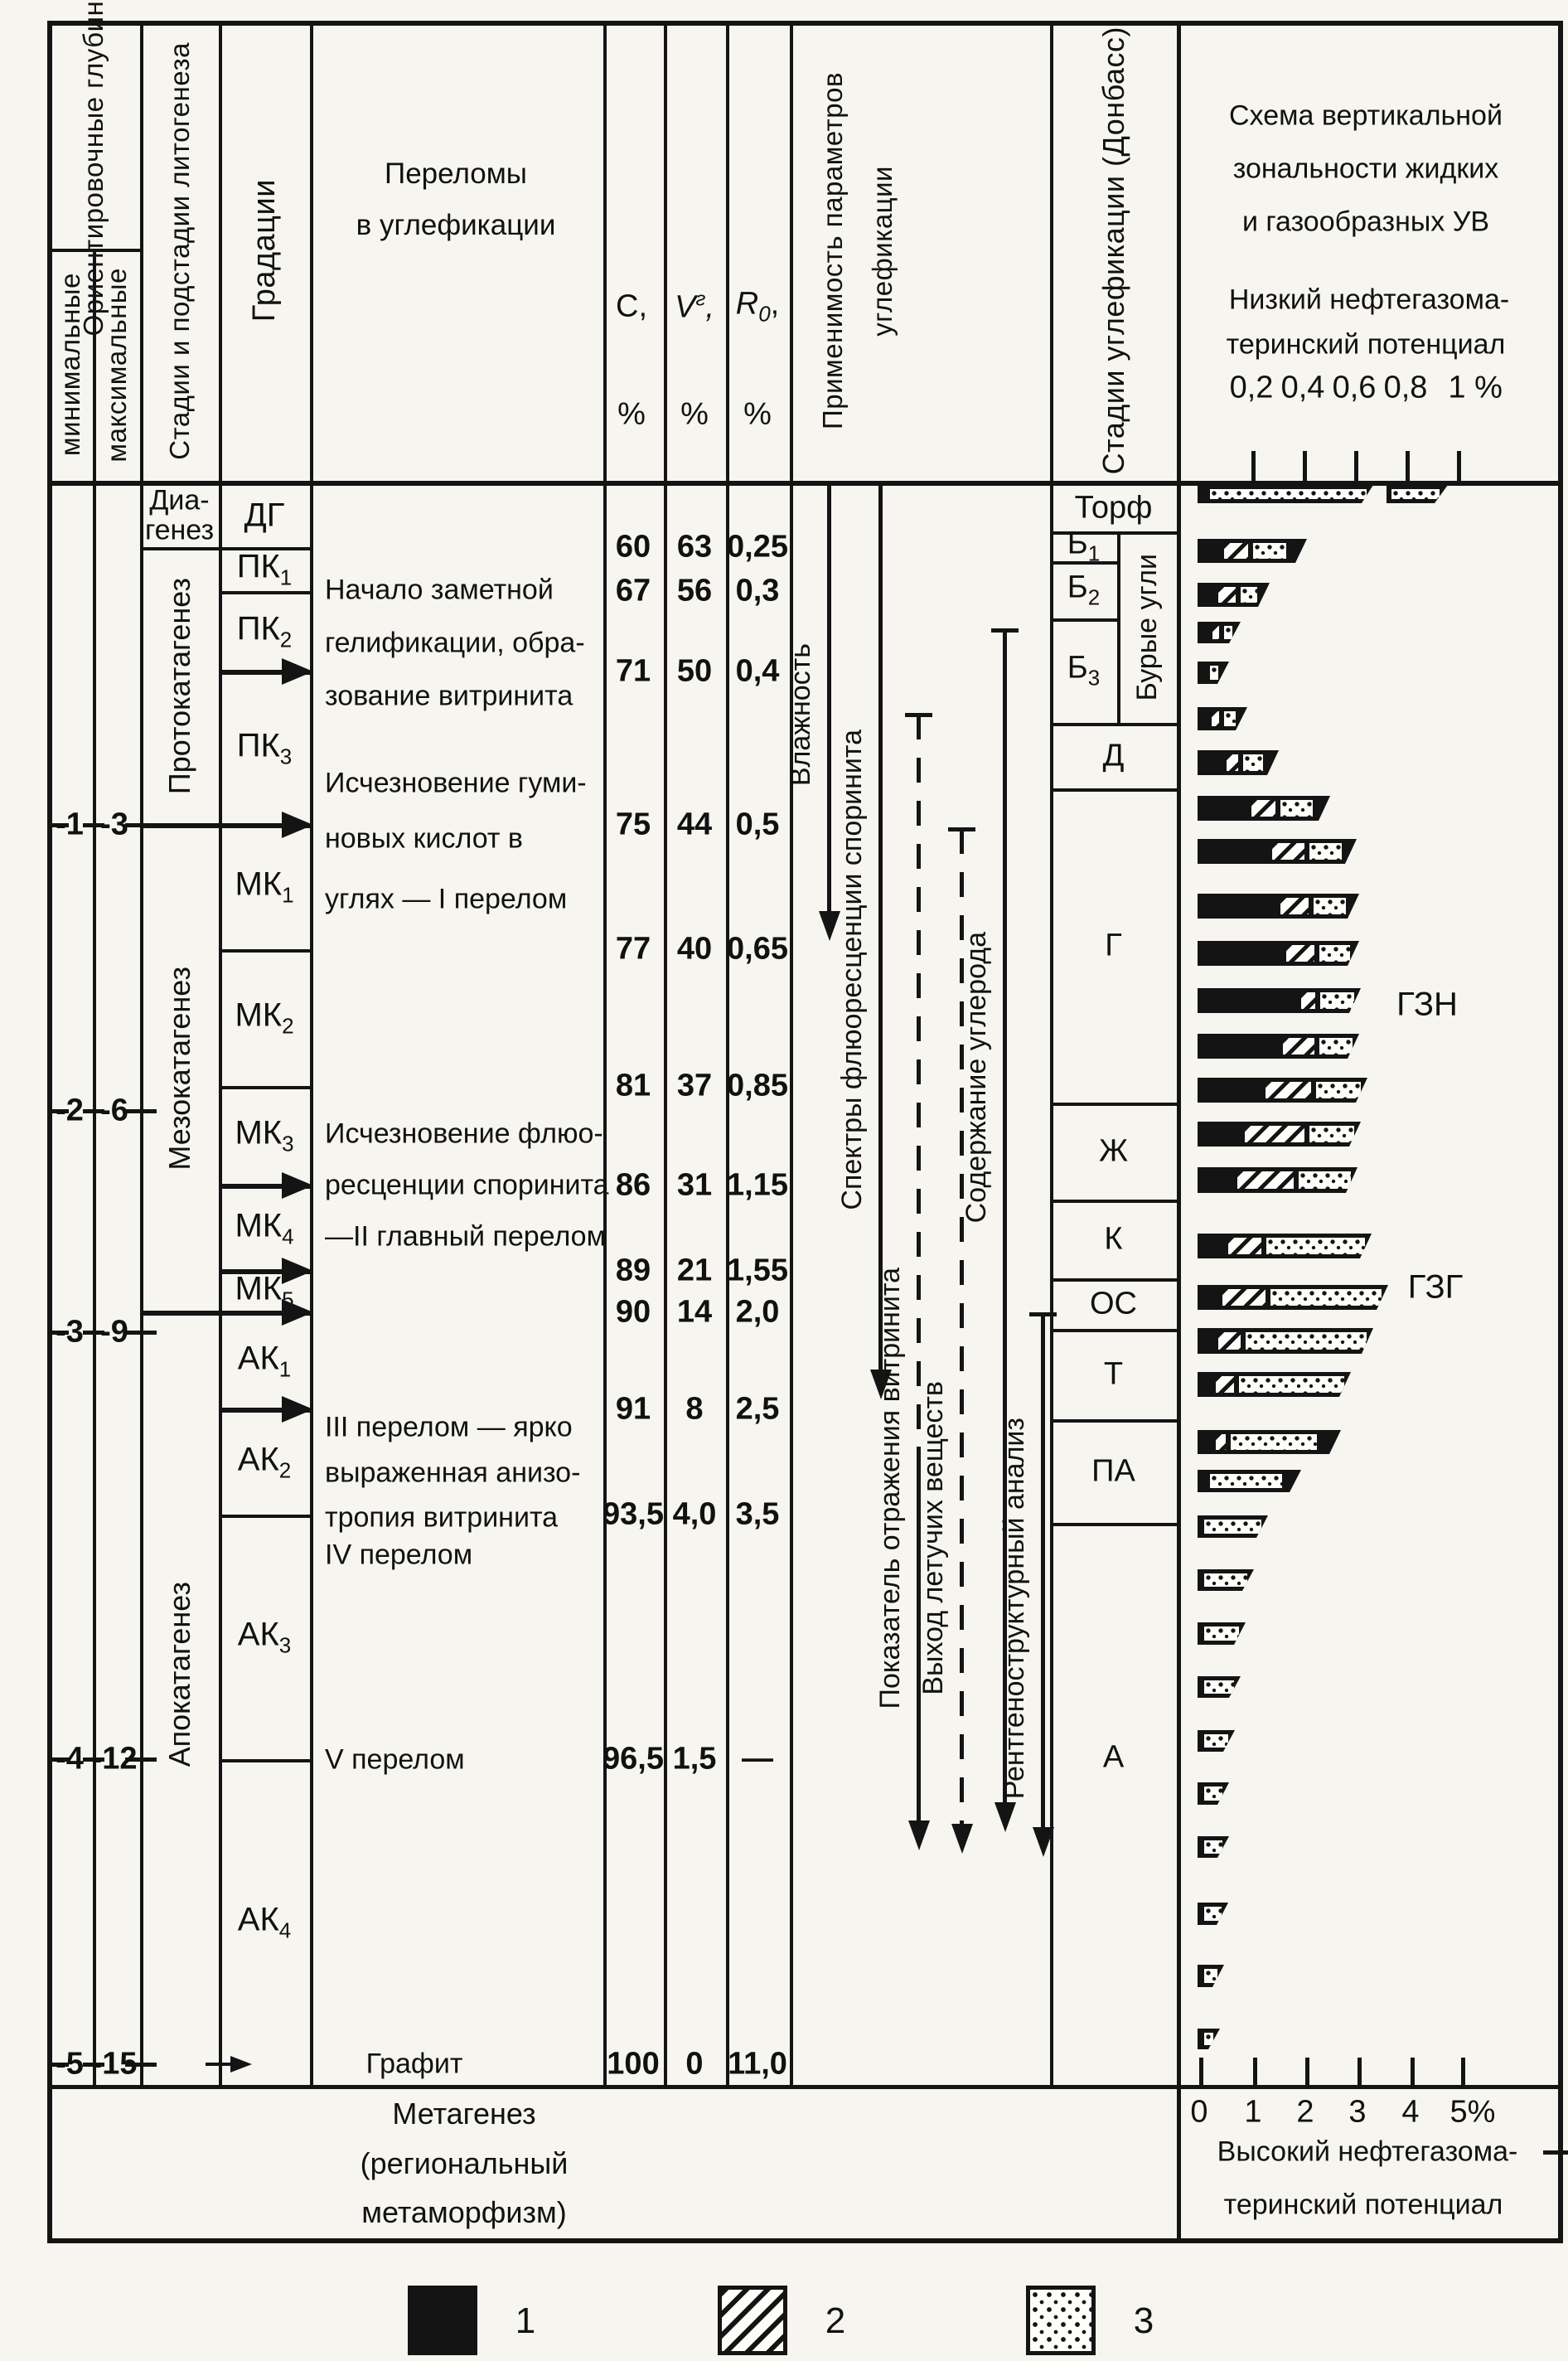  What do you see at coordinates (179, 530) in the screenshot?
I see `stage-label: генез` at bounding box center [179, 530].